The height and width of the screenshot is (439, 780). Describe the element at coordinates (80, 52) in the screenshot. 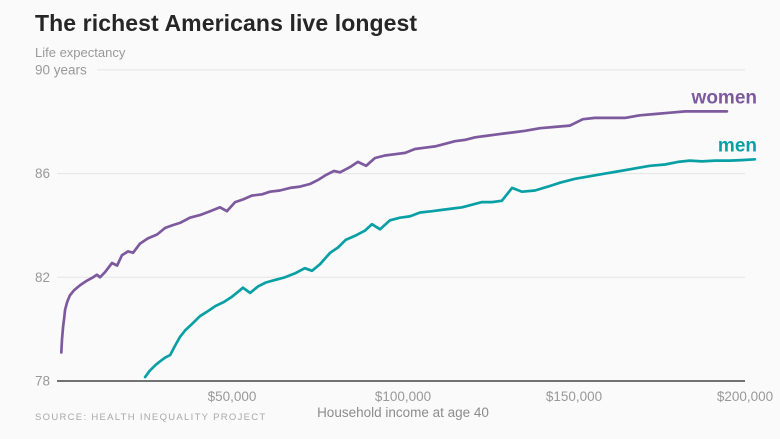

I see `y-axis-title: Life expectancy` at that location.